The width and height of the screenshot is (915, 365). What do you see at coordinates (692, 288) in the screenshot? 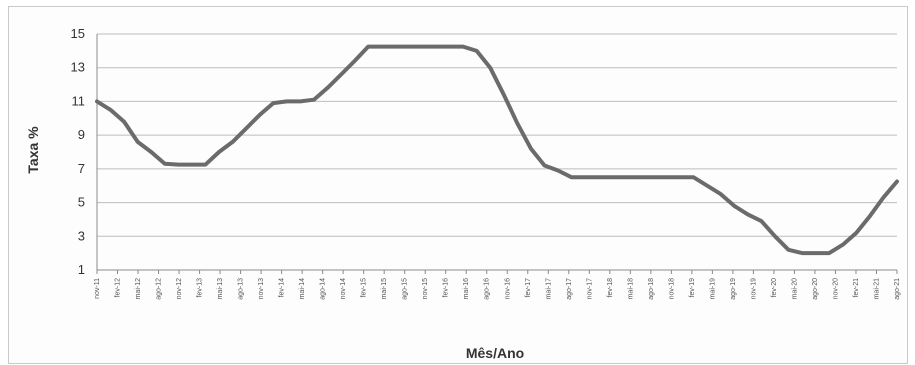
I see `x-tick-label: fev-19` at bounding box center [692, 288].